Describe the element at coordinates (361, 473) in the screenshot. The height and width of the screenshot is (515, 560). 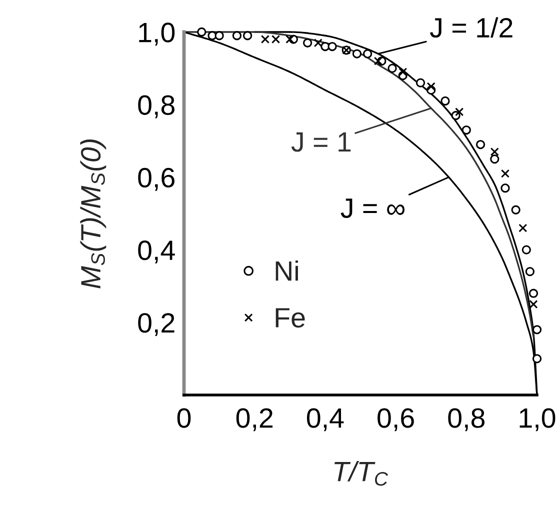
I see `x-axis-title: T/T$_{C}$` at that location.